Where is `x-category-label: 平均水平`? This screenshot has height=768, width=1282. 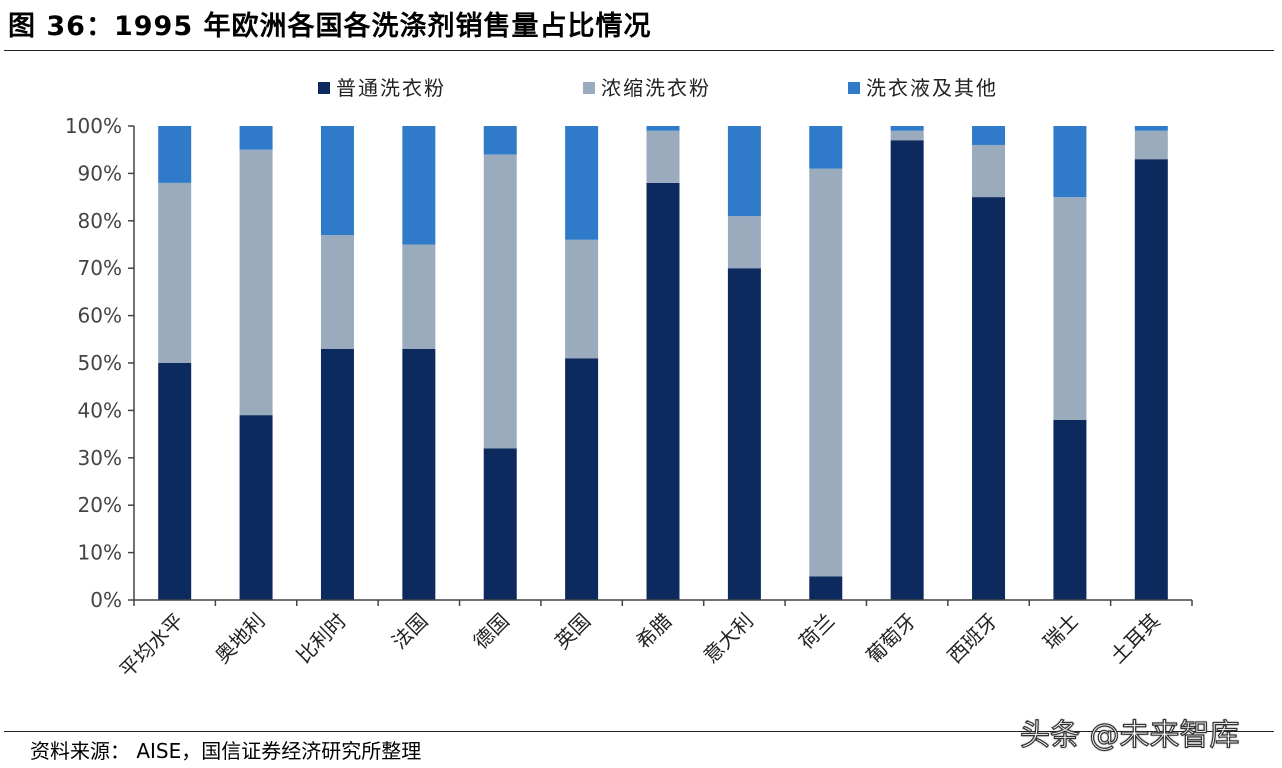 x-category-label: 平均水平 is located at coordinates (152, 646).